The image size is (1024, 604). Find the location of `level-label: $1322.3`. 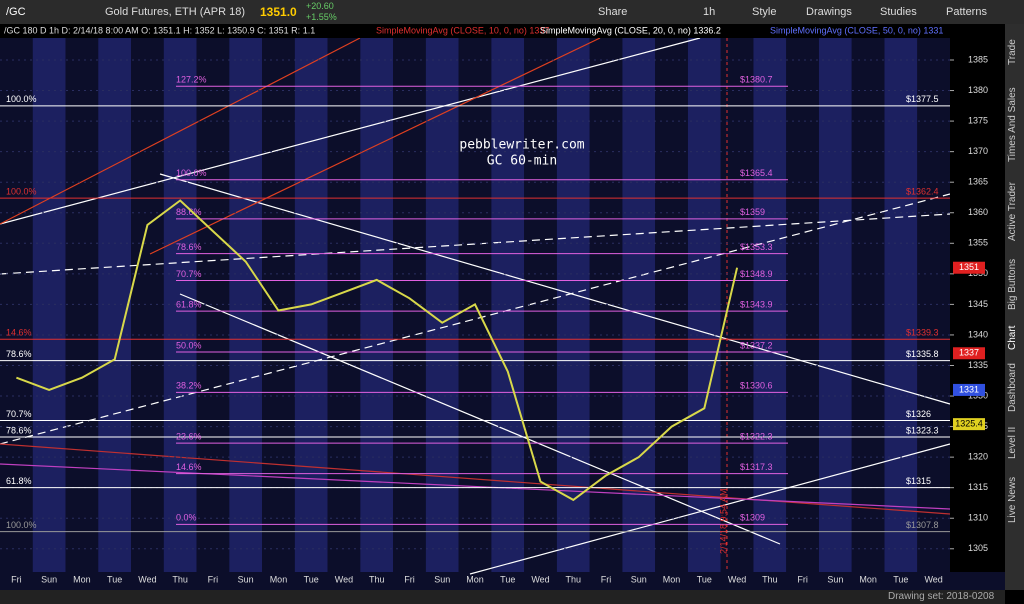

level-label: $1322.3 is located at coordinates (756, 436).